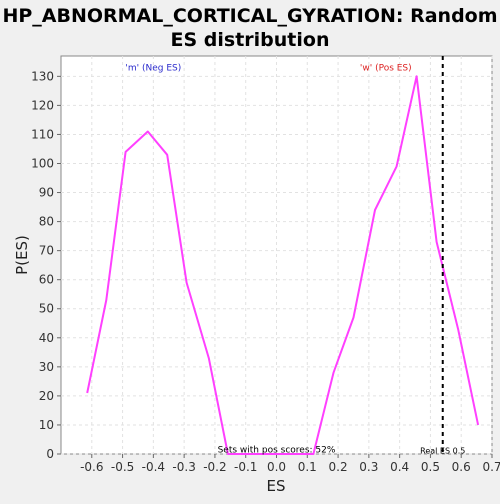 The width and height of the screenshot is (500, 504). Describe the element at coordinates (214, 467) in the screenshot. I see `x-tick-label: -0.2` at that location.